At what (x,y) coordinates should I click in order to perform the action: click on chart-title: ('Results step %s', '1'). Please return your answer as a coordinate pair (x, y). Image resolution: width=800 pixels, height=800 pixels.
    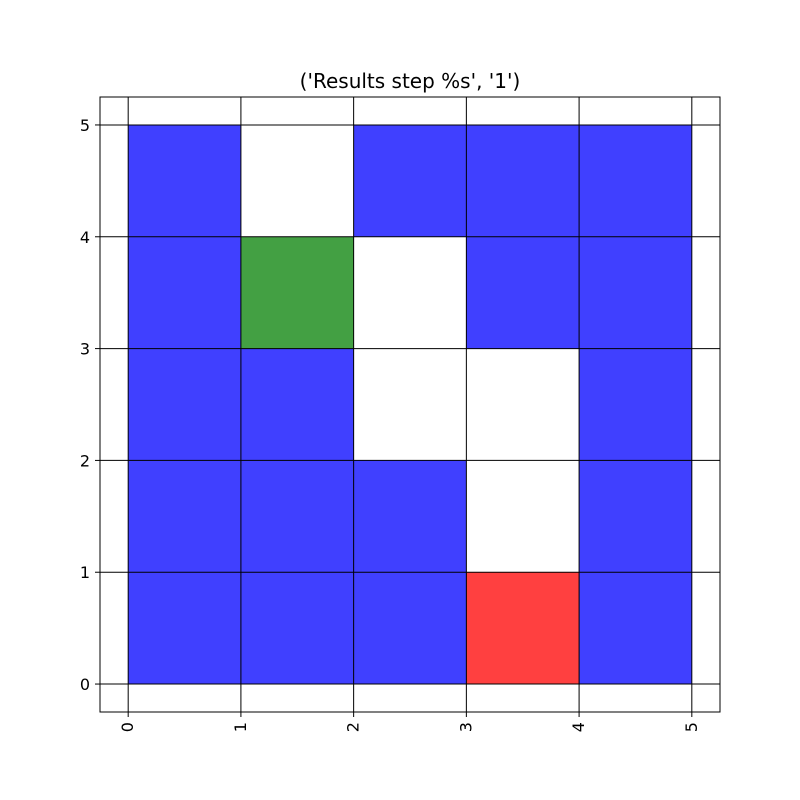
    Looking at the image, I should click on (410, 81).